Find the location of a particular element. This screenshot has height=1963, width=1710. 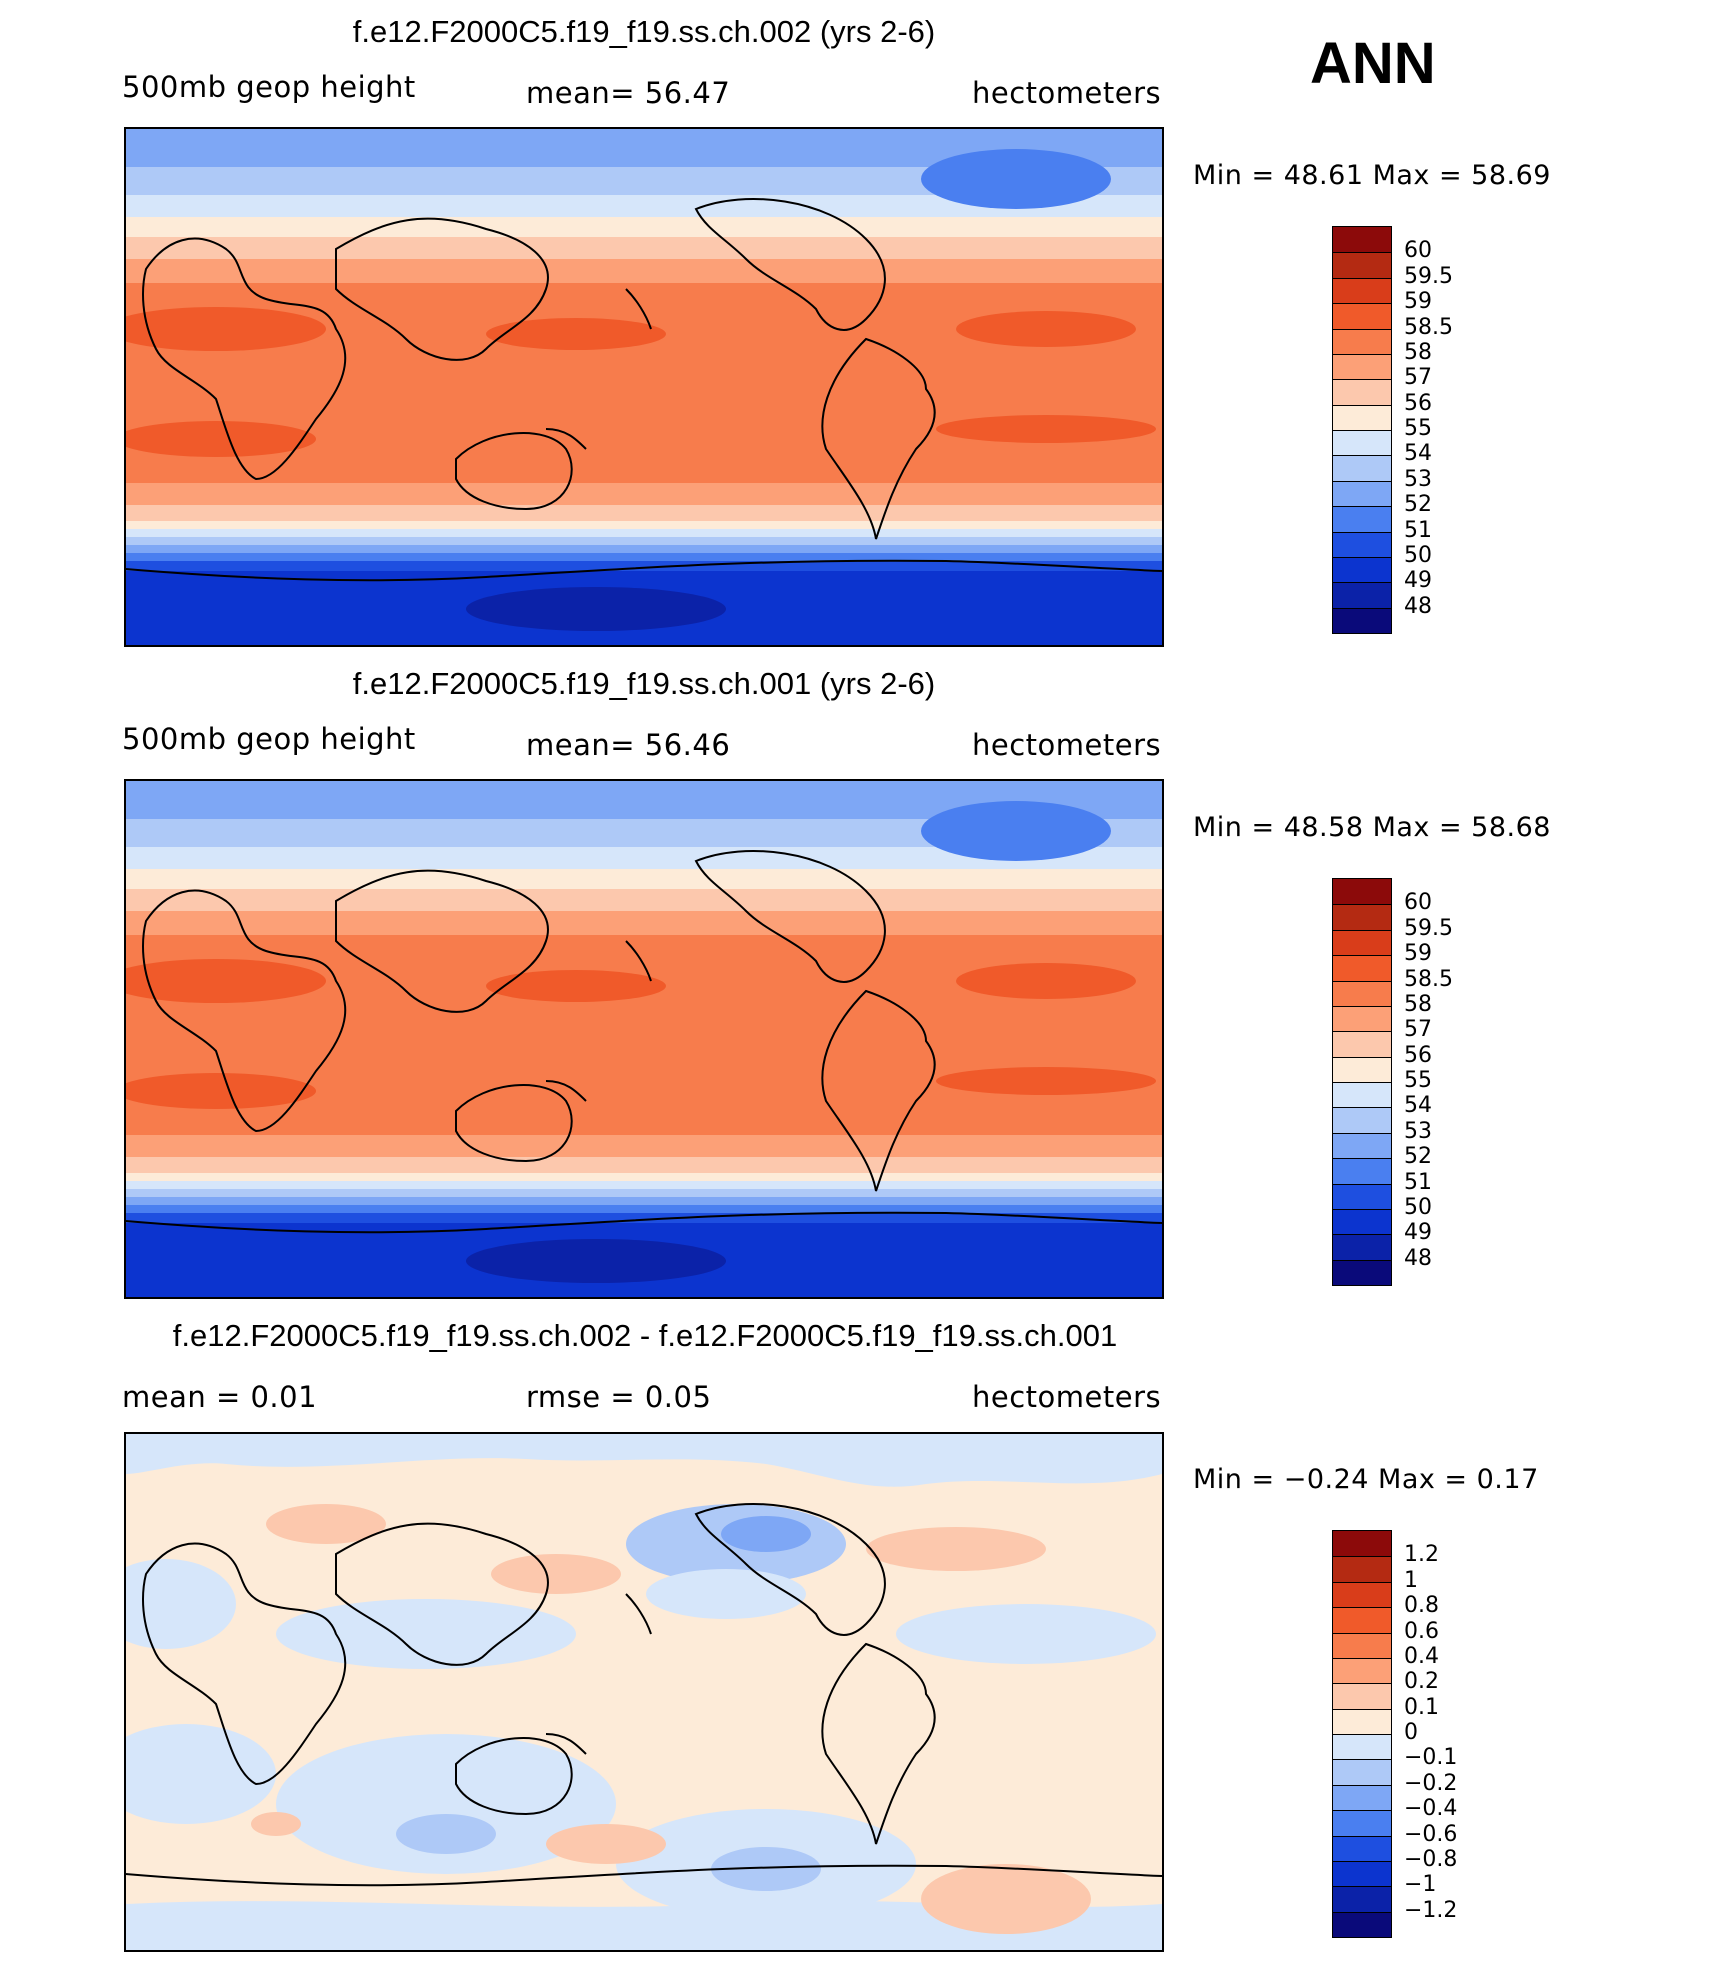

panel-1-colorbar is located at coordinates (1362, 430).